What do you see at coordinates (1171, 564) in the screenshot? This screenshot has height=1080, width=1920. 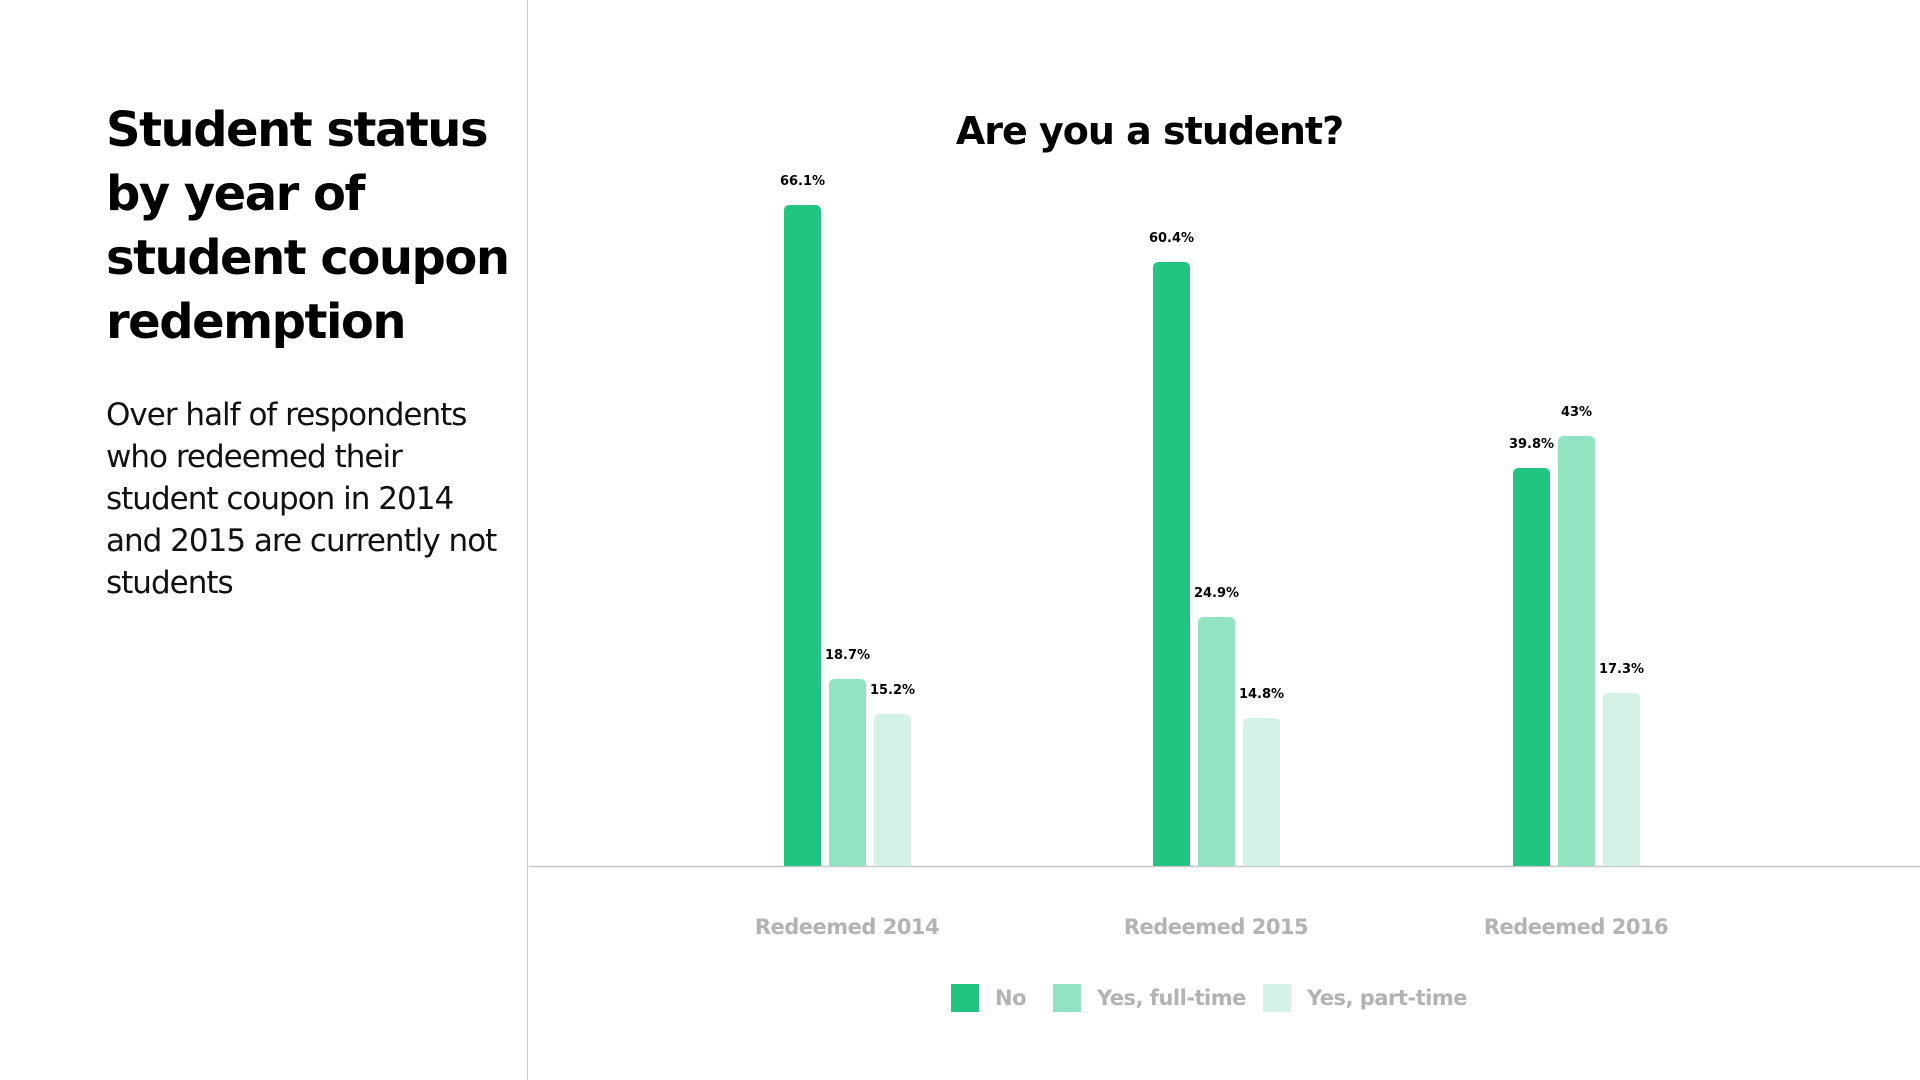 I see `bar-redeemed-2015-no` at bounding box center [1171, 564].